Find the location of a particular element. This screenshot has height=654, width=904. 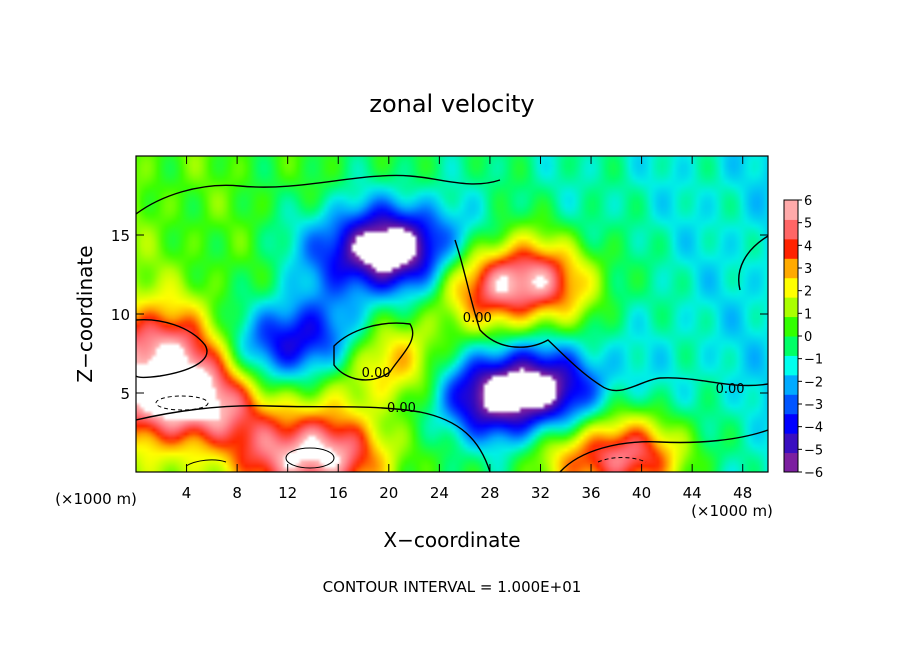

colorbar-tick-label: −5 is located at coordinates (813, 450).